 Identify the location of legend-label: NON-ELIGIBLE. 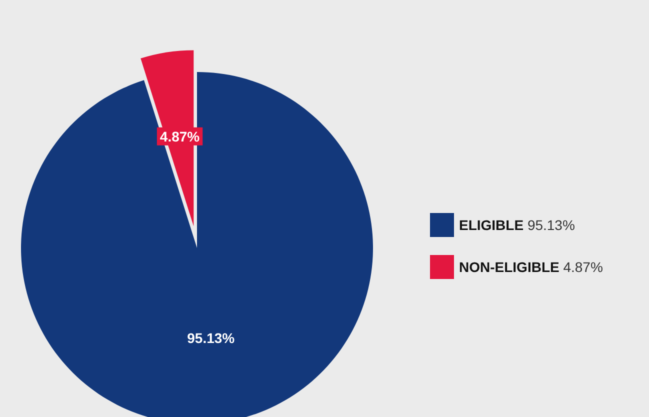
(509, 267).